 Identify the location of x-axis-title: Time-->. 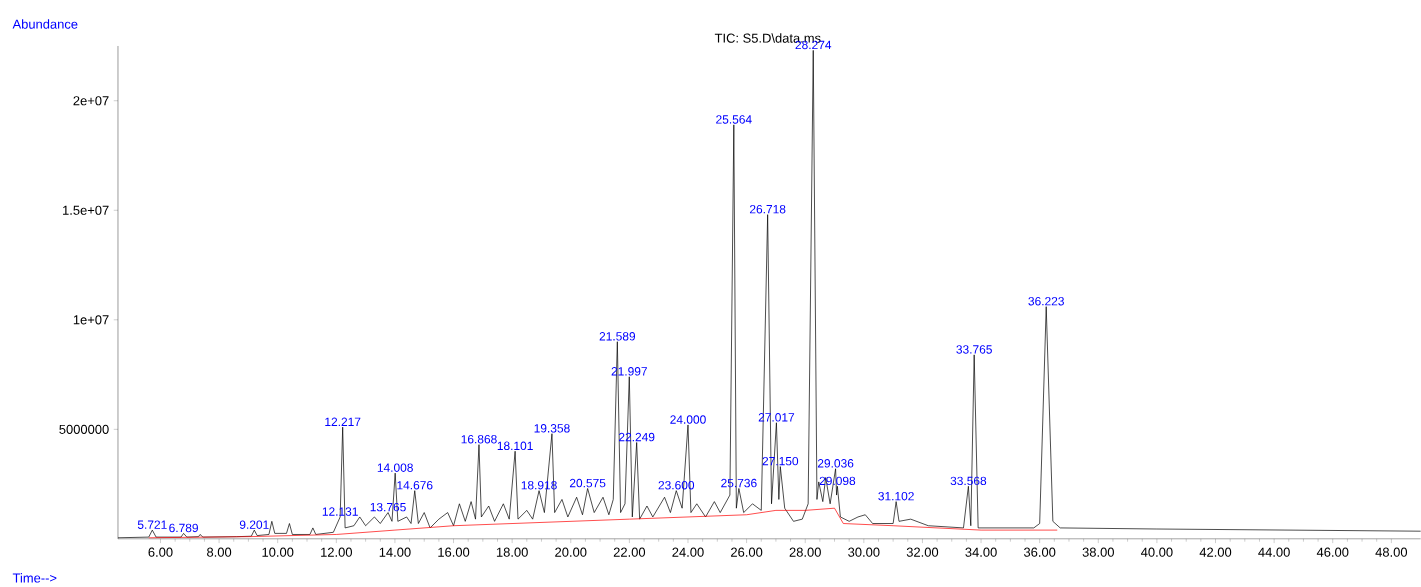
(34, 578).